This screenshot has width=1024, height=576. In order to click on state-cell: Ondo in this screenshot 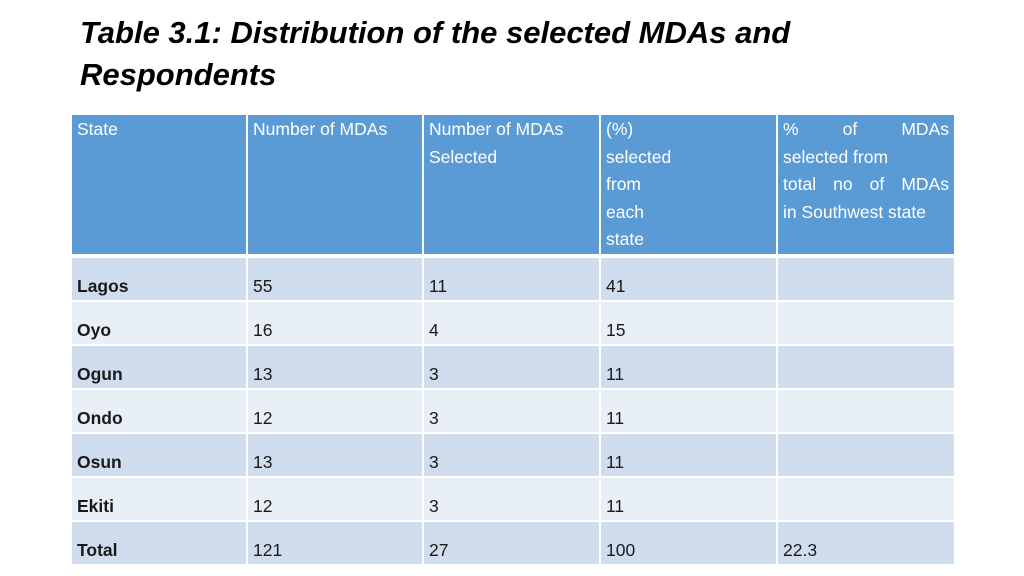, I will do `click(159, 411)`.